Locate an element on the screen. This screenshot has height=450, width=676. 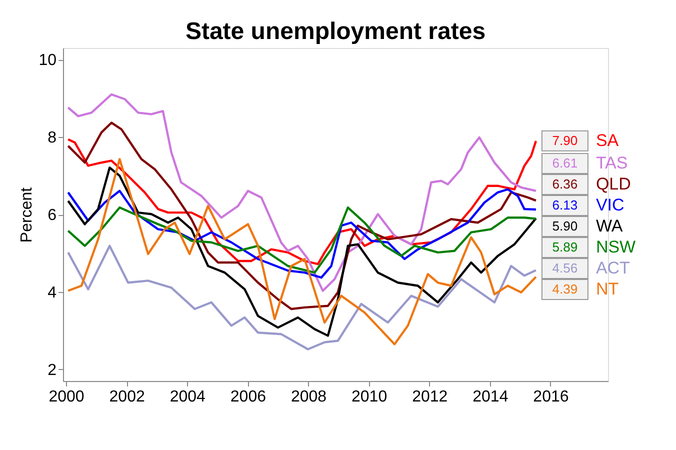
x-tick-label: 2000 is located at coordinates (66, 397).